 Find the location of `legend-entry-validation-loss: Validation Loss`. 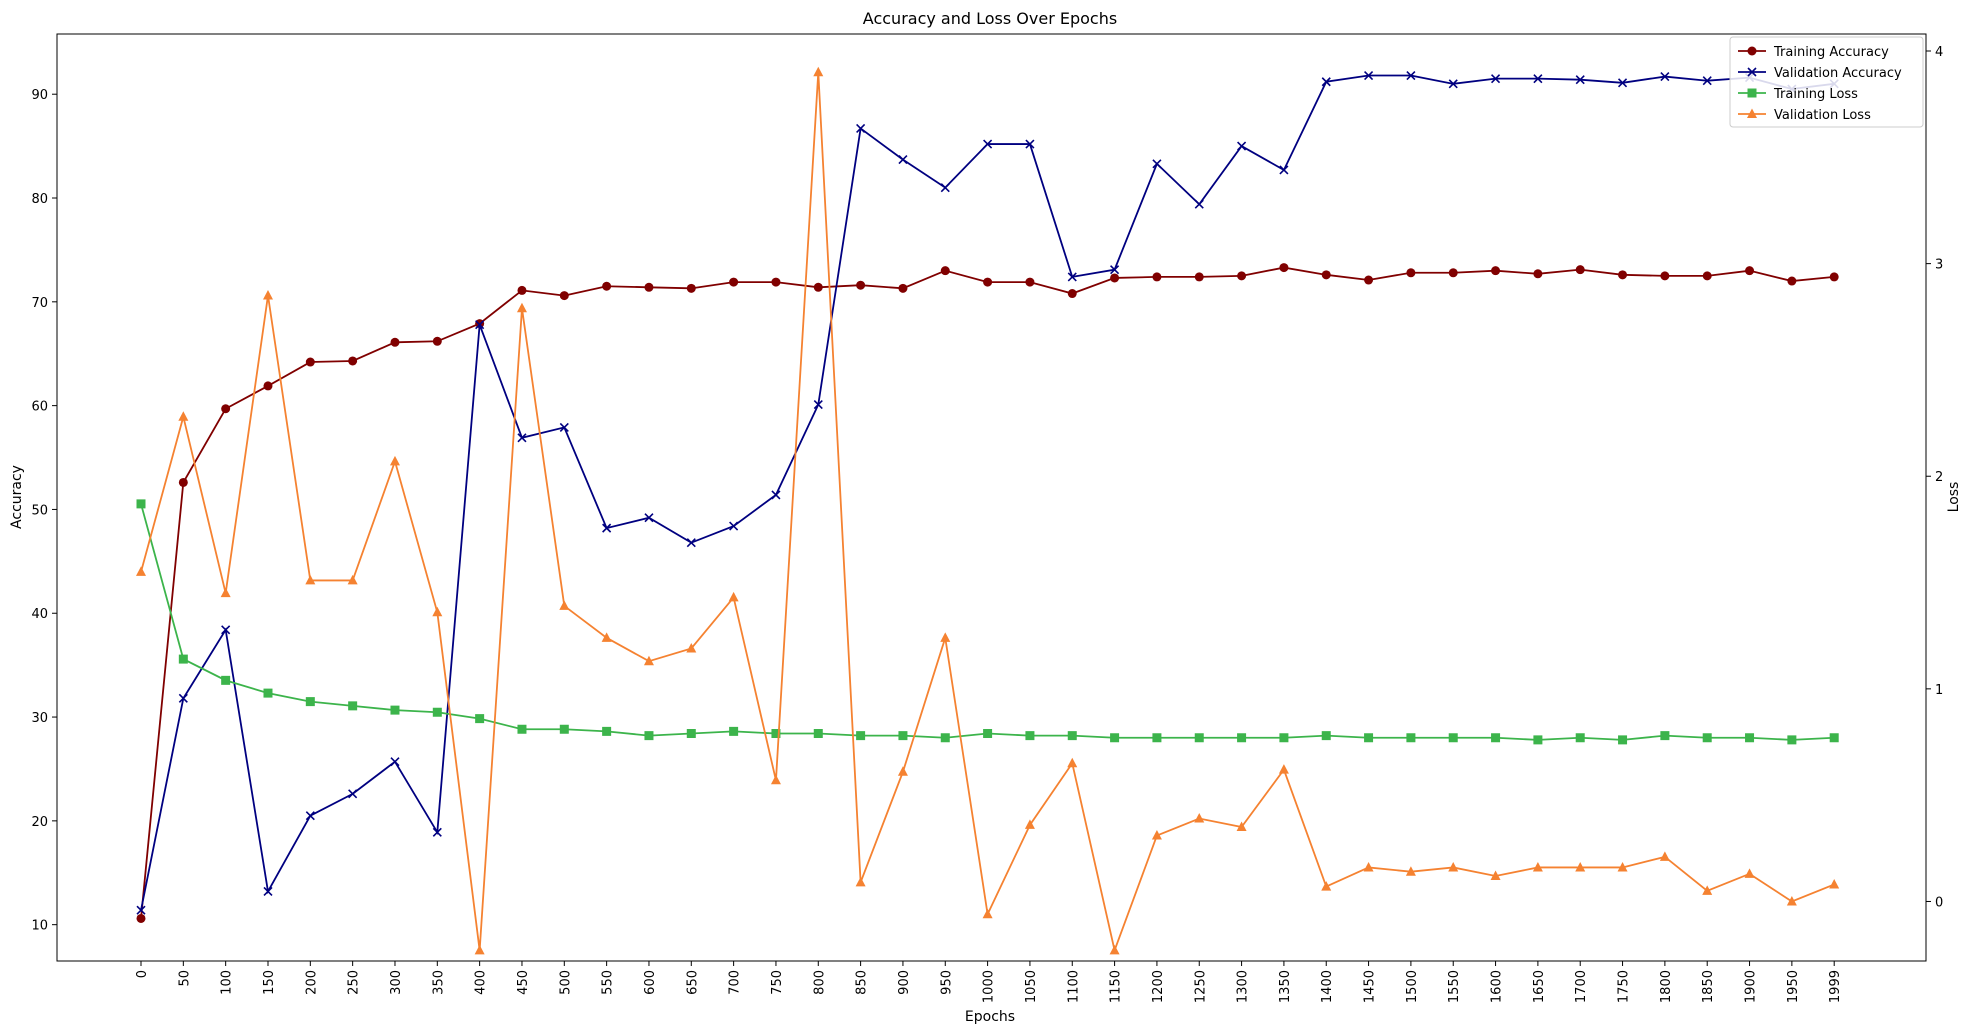

legend-entry-validation-loss: Validation Loss is located at coordinates (1804, 115).